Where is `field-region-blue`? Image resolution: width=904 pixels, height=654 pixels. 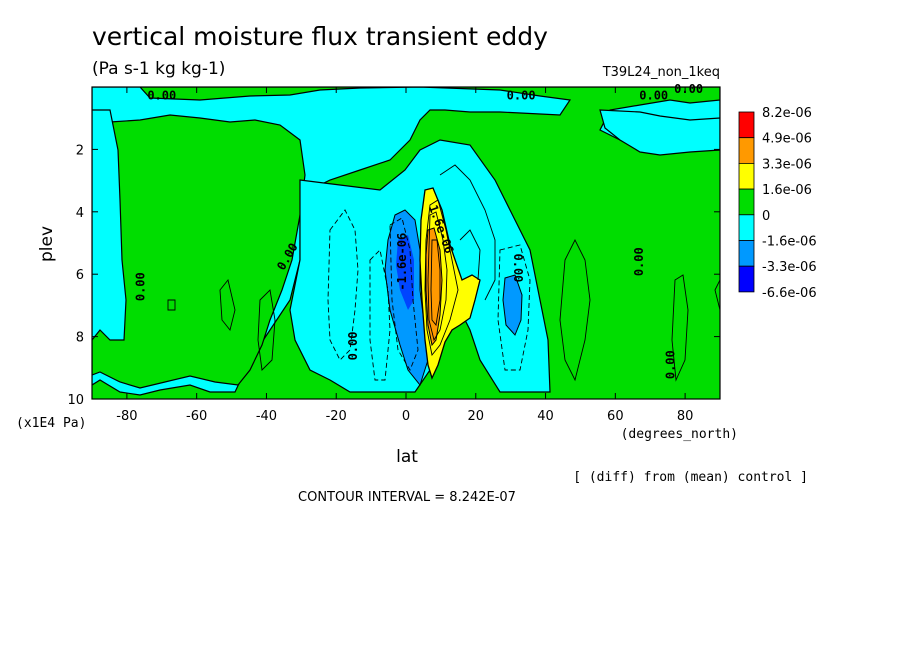
field-region-blue is located at coordinates (512, 305).